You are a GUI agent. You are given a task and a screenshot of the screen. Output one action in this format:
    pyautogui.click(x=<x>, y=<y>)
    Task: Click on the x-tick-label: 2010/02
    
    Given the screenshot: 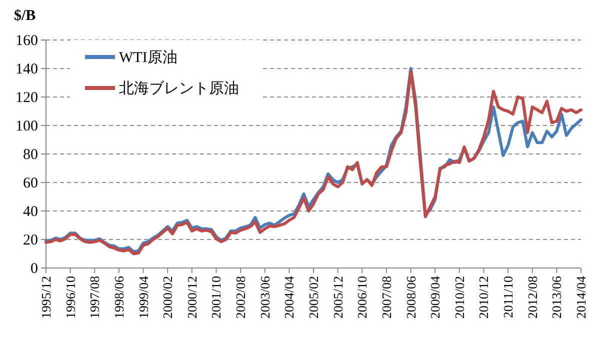 What is the action you would take?
    pyautogui.click(x=459, y=297)
    